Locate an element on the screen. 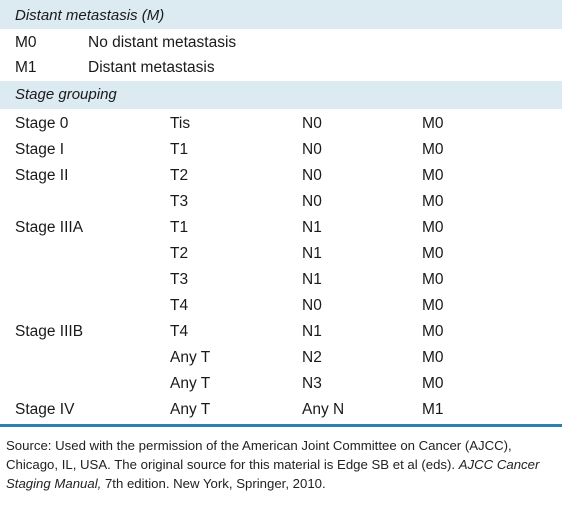 Image resolution: width=562 pixels, height=514 pixels. stage-row: T4 N0 M0 is located at coordinates (281, 306).